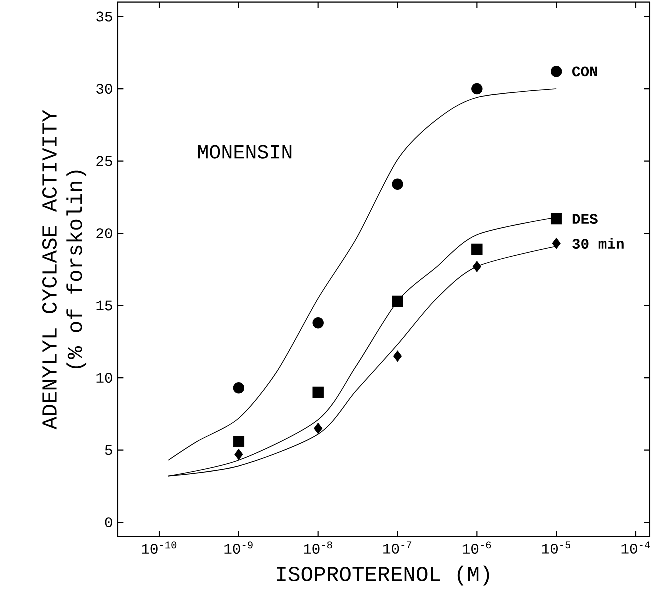 Image resolution: width=658 pixels, height=593 pixels. I want to click on series-label: DES, so click(585, 219).